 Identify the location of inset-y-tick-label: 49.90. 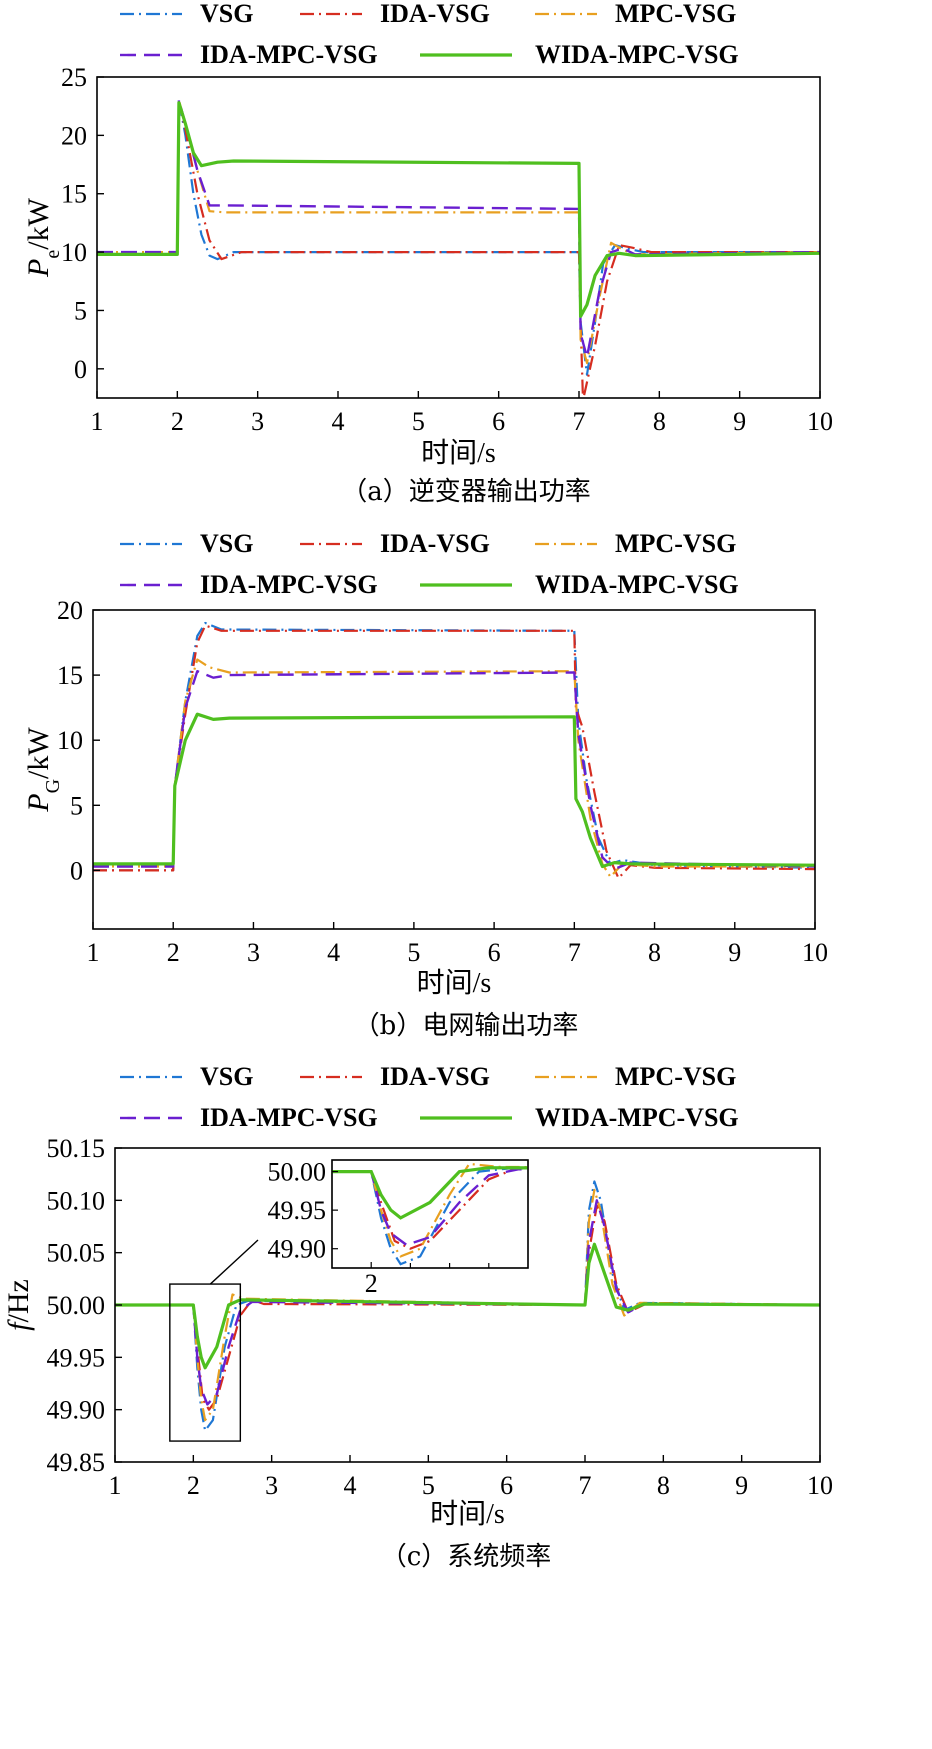
(297, 1249).